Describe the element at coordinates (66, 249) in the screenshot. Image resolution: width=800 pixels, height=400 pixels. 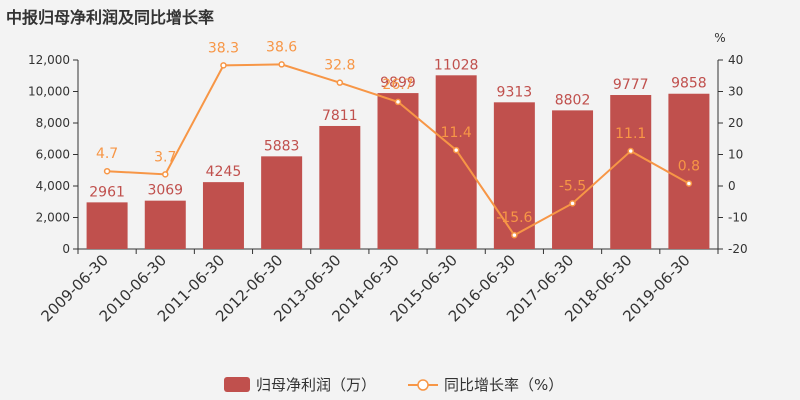
I see `y-left-tick-label: 0` at that location.